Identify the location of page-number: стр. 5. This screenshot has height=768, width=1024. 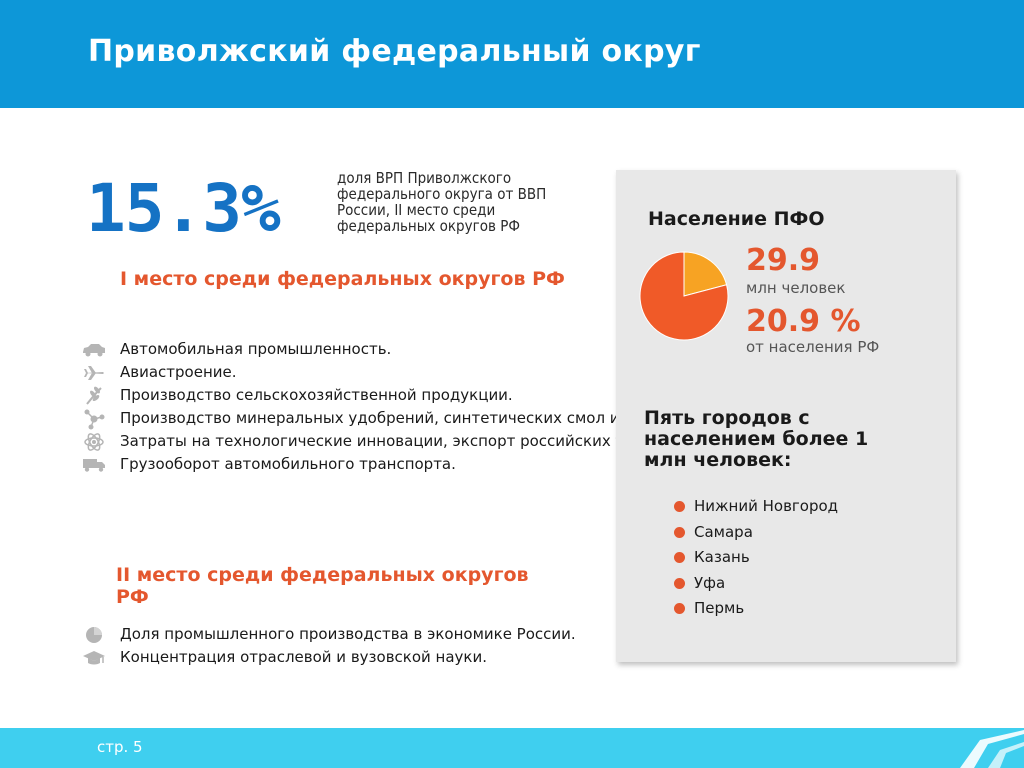
(120, 747).